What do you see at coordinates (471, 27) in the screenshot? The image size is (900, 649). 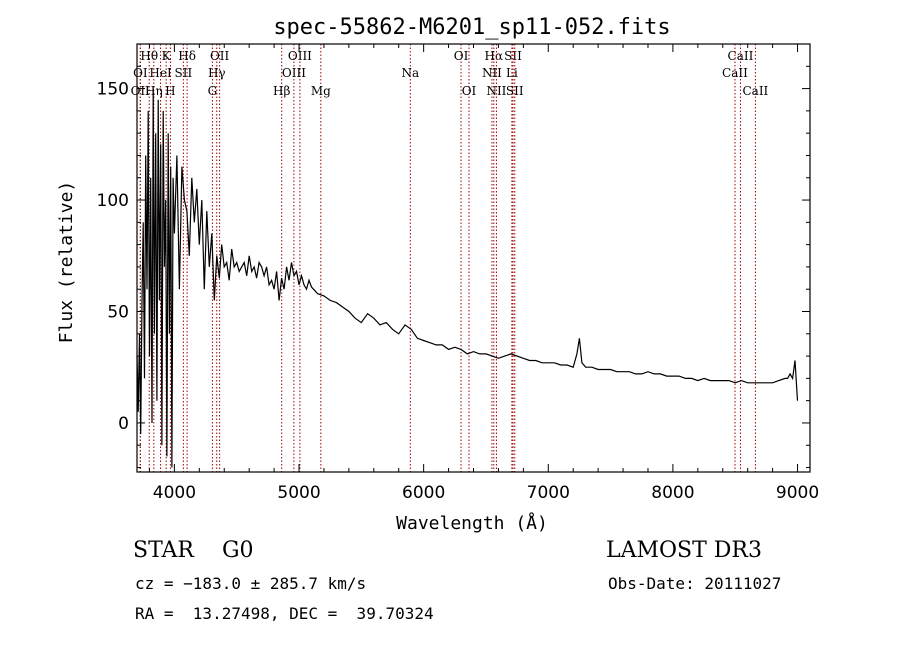 I see `chart-title: spec-55862-M6201_sp11-052.fits` at bounding box center [471, 27].